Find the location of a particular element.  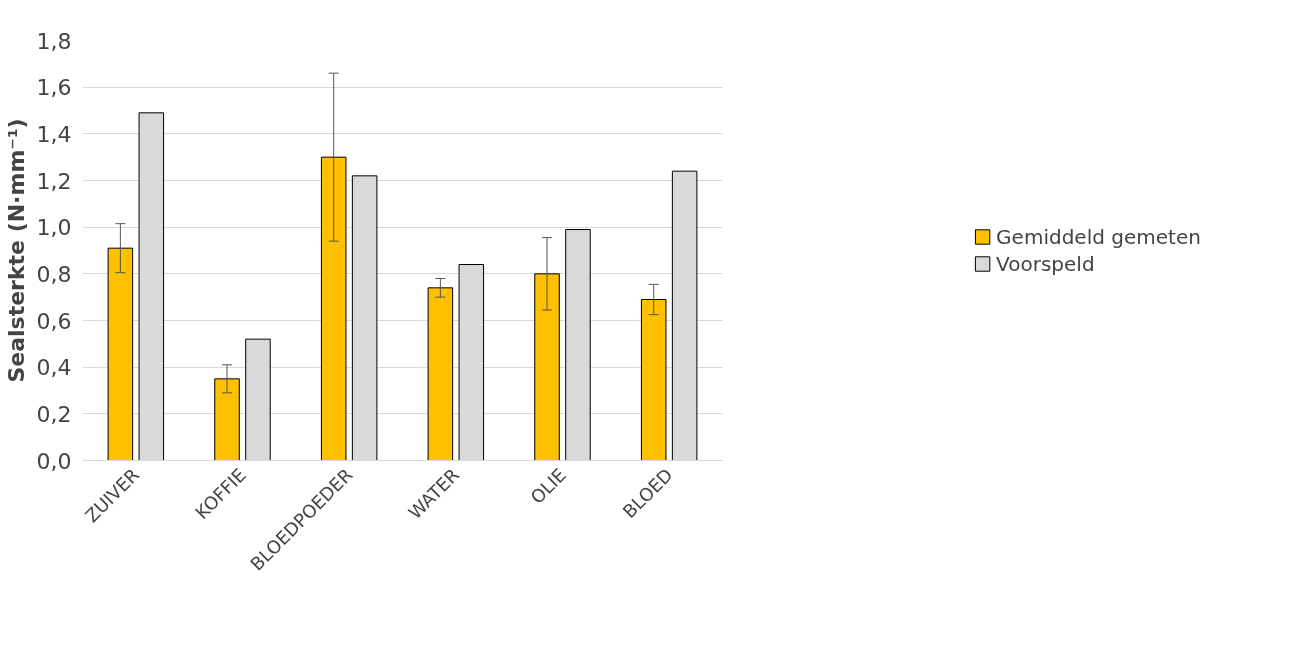

y-tick-label: 0,8 is located at coordinates (54, 274).